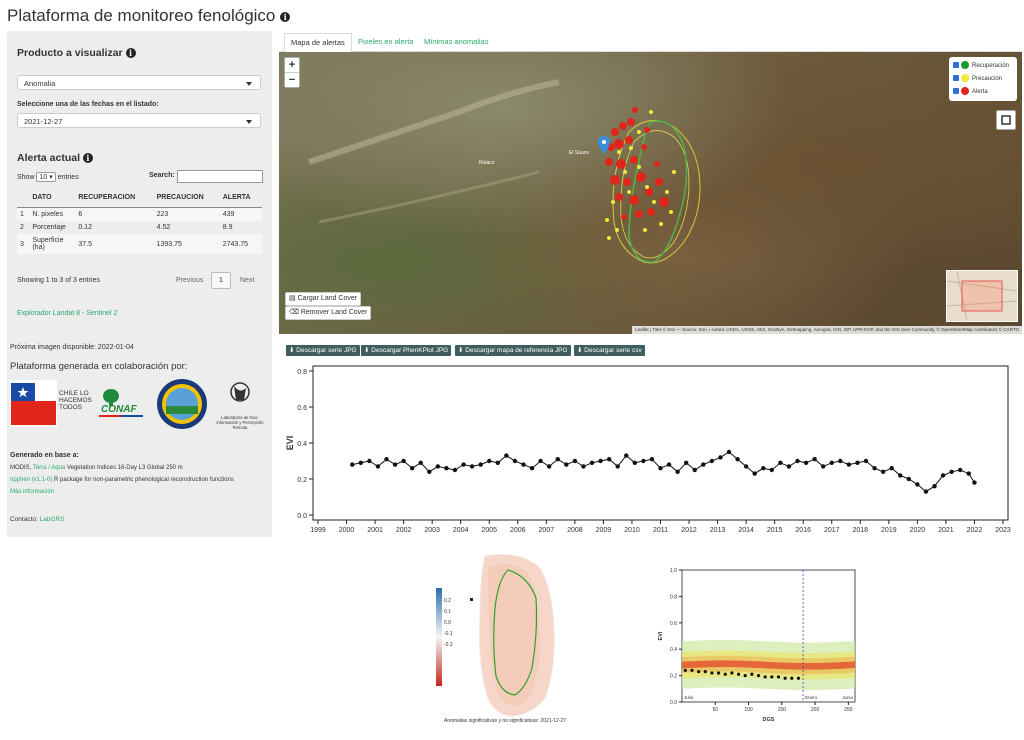 This screenshot has height=740, width=1024. I want to click on collab-heading: Plataforma generada en colaboración por:, so click(99, 366).